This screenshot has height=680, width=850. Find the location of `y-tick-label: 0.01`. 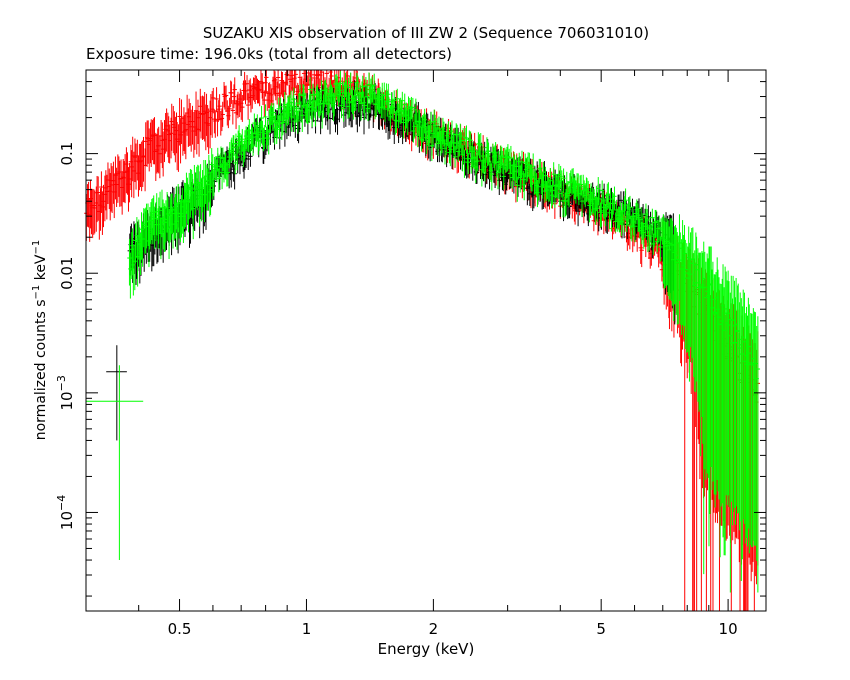

y-tick-label: 0.01 is located at coordinates (67, 273).